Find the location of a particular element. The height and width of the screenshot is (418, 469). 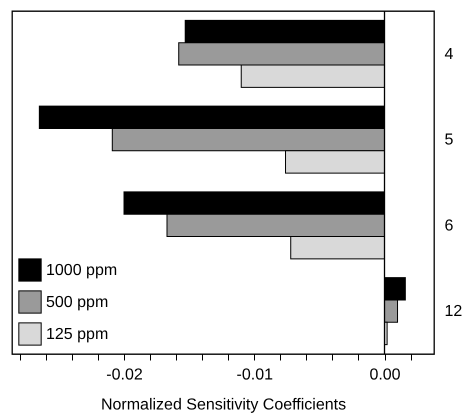

x-tick-label: -0.02 is located at coordinates (124, 375).